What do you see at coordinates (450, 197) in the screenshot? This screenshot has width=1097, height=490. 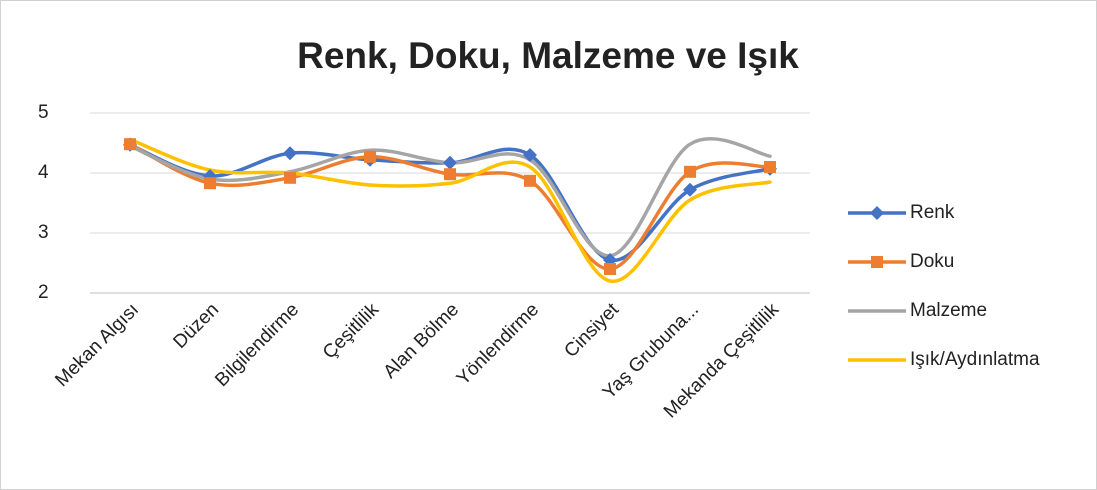 I see `series-line` at bounding box center [450, 197].